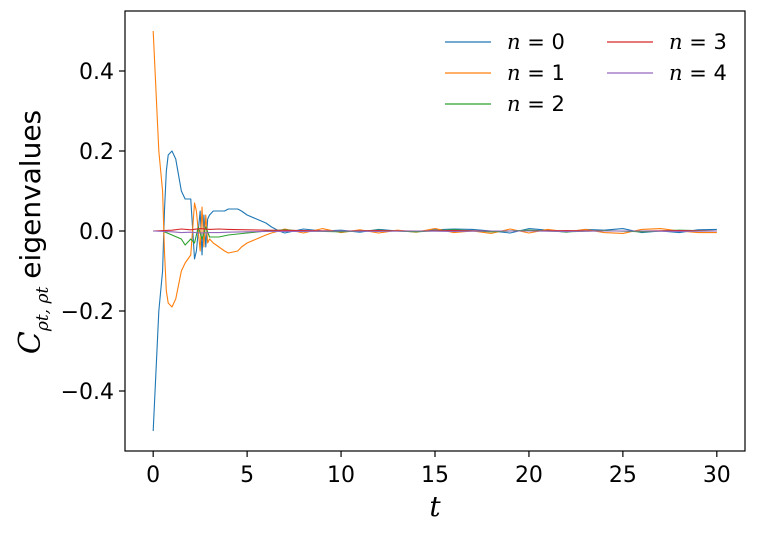 This screenshot has height=534, width=757. What do you see at coordinates (536, 104) in the screenshot?
I see `legend-label-n2: n = 2` at bounding box center [536, 104].